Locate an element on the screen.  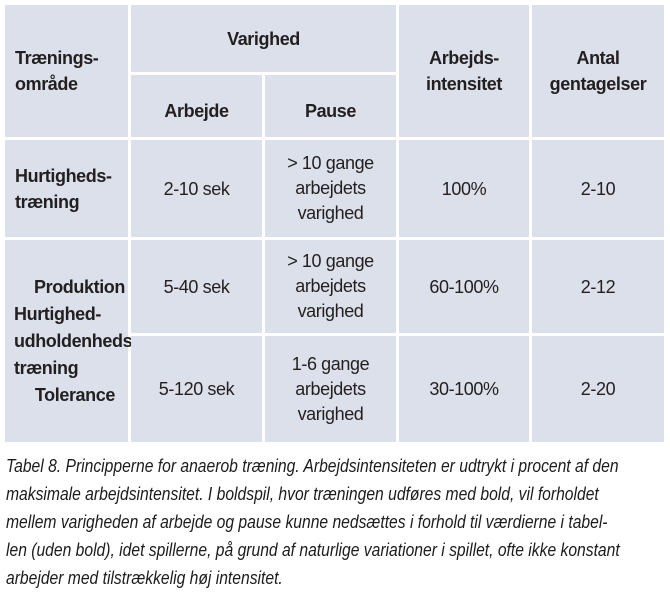
row3-cell-antal-gentagelser: 2-20 is located at coordinates (598, 389).